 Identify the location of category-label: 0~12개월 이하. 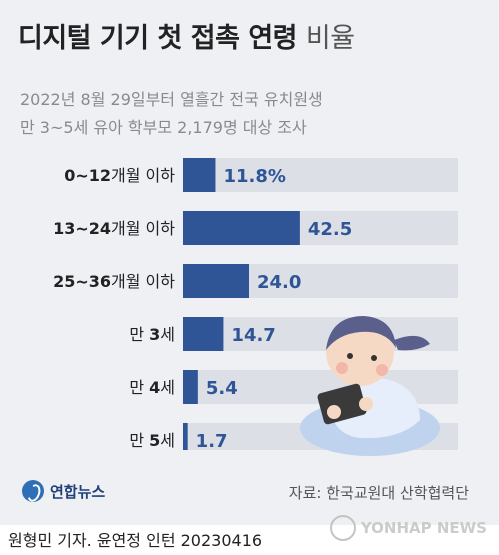
(119, 175).